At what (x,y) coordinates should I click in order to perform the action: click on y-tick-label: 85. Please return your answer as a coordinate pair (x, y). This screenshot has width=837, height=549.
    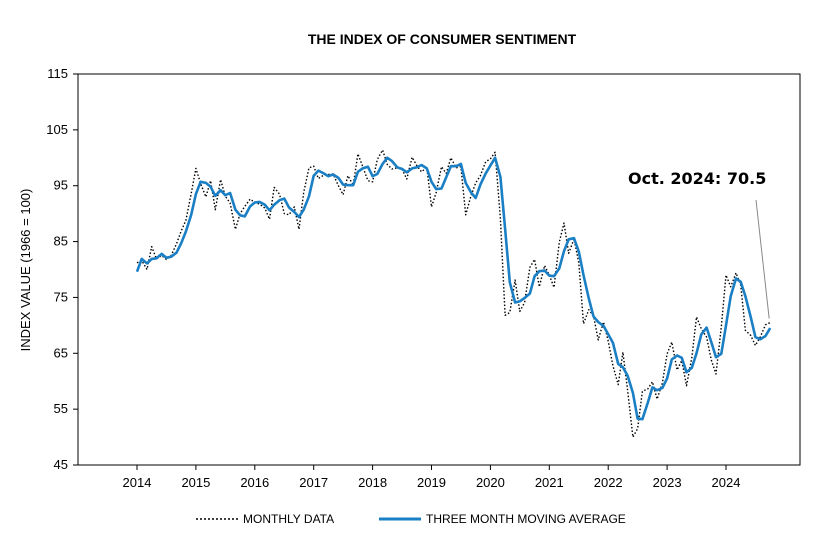
    Looking at the image, I should click on (61, 241).